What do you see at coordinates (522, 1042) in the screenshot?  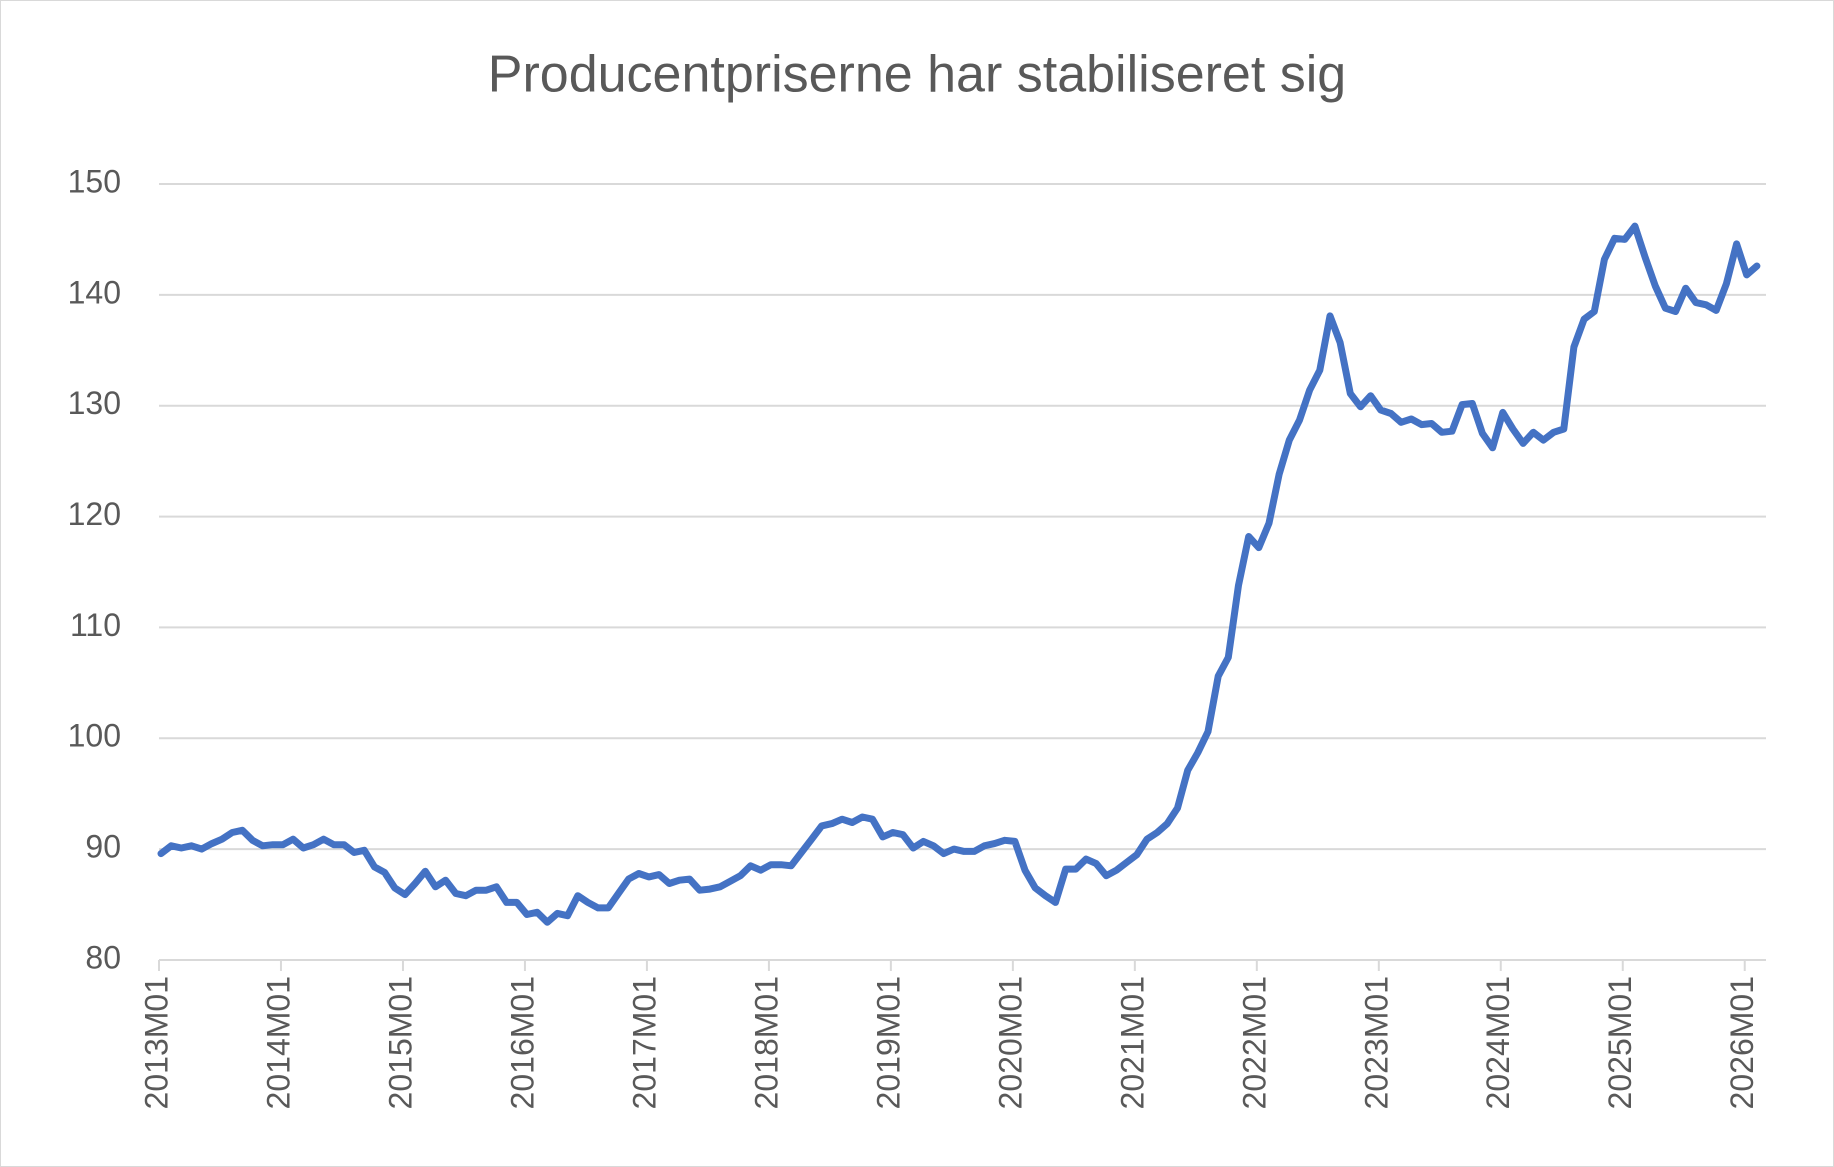 I see `x-tick-label: 2016M01` at bounding box center [522, 1042].